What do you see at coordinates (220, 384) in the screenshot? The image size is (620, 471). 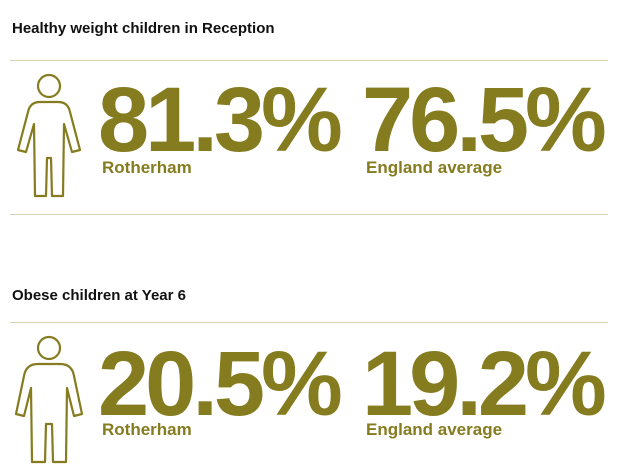 I see `stat-value: 20.5%` at bounding box center [220, 384].